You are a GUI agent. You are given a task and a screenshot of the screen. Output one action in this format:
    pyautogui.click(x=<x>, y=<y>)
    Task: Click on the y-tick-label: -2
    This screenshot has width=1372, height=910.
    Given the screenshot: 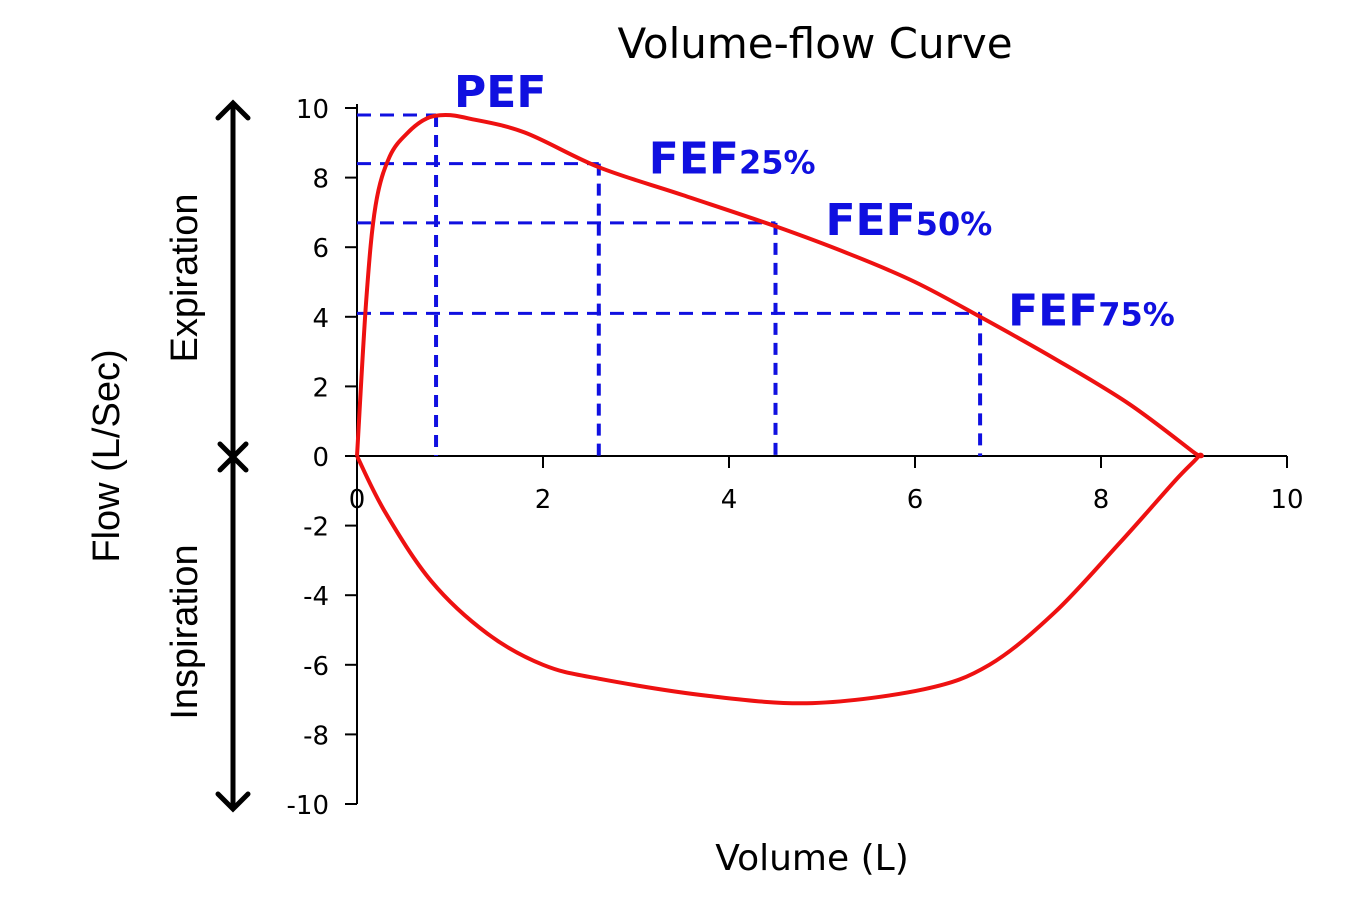 What is the action you would take?
    pyautogui.click(x=316, y=528)
    